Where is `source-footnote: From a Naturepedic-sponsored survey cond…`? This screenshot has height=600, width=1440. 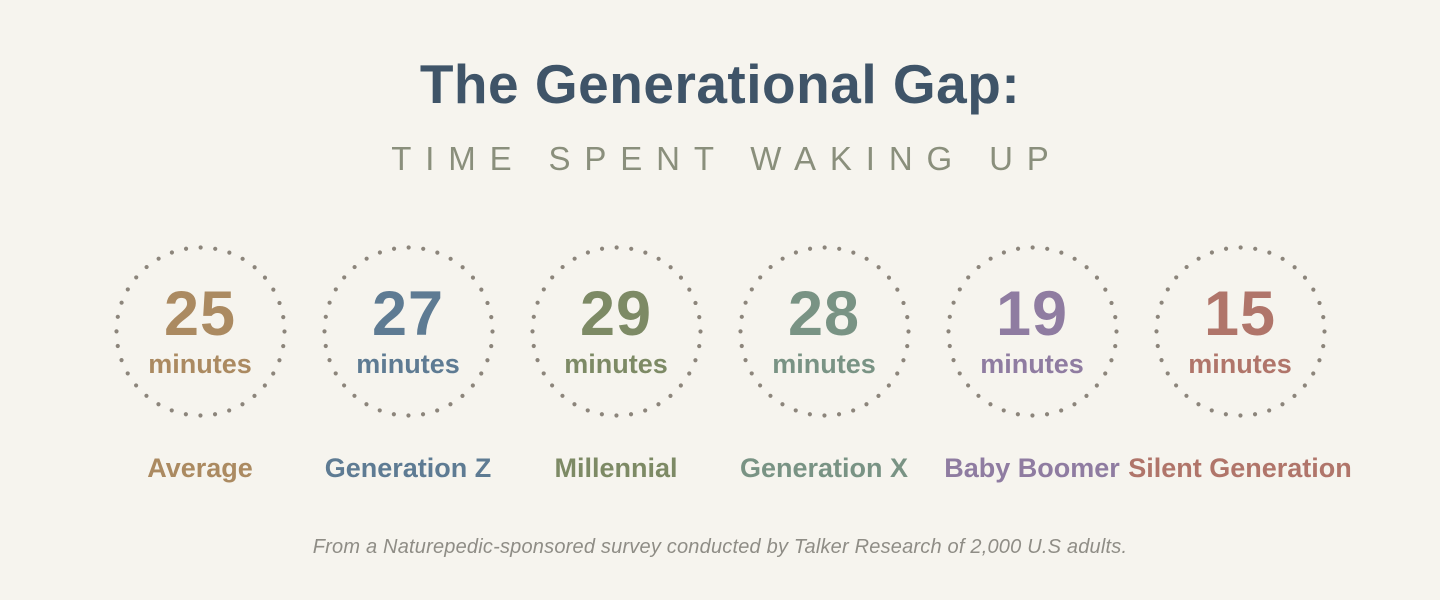
source-footnote: From a Naturepedic-sponsored survey cond… is located at coordinates (720, 547).